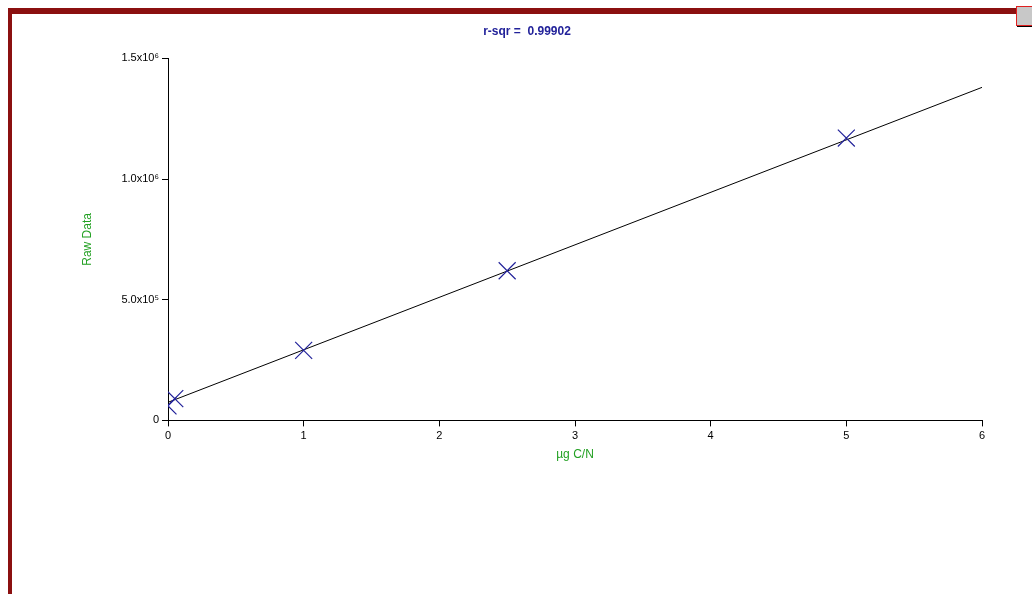 This screenshot has width=1032, height=597. What do you see at coordinates (86, 239) in the screenshot?
I see `y-axis-title: Raw Data` at bounding box center [86, 239].